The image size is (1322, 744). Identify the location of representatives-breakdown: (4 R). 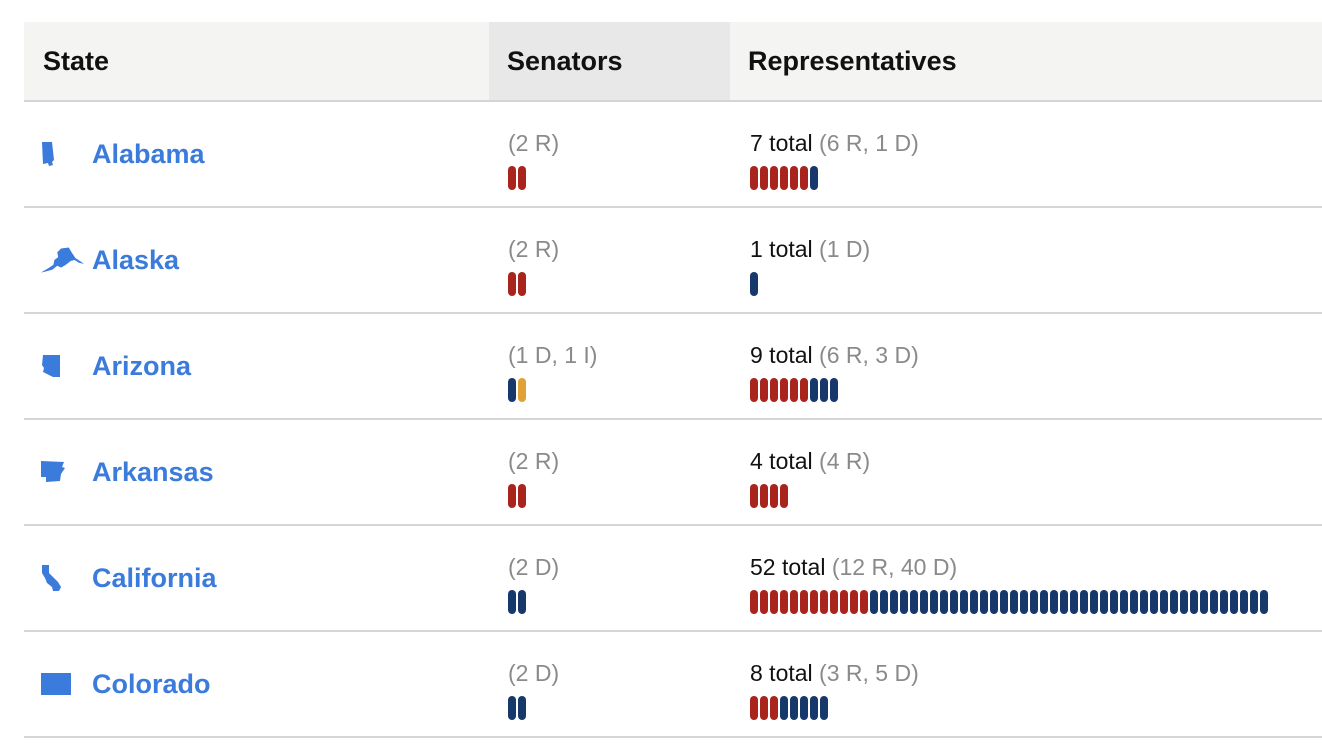
(845, 461).